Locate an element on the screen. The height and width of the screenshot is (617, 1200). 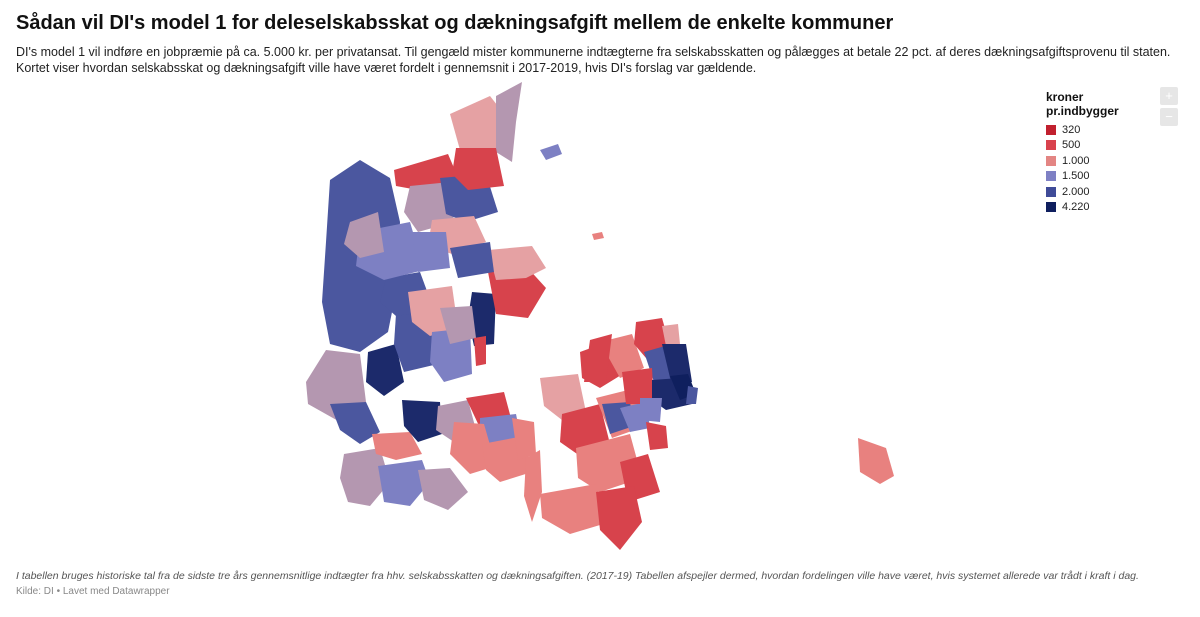
region-sonderborg is located at coordinates (404, 483).